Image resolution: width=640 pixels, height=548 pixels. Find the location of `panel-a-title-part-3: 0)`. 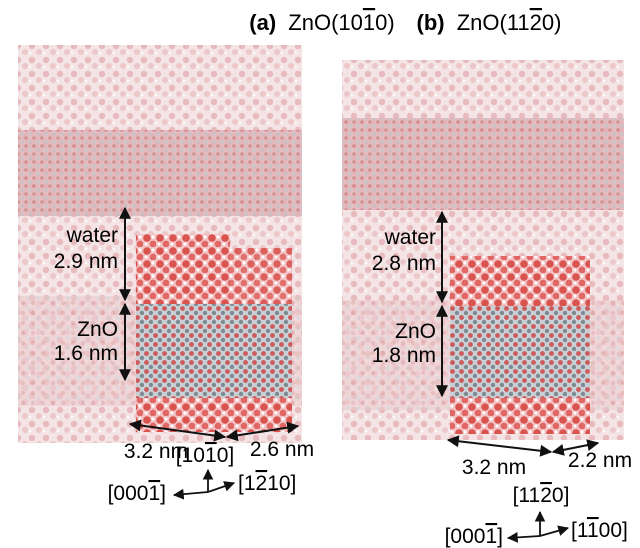

panel-a-title-part-3: 0) is located at coordinates (385, 22).